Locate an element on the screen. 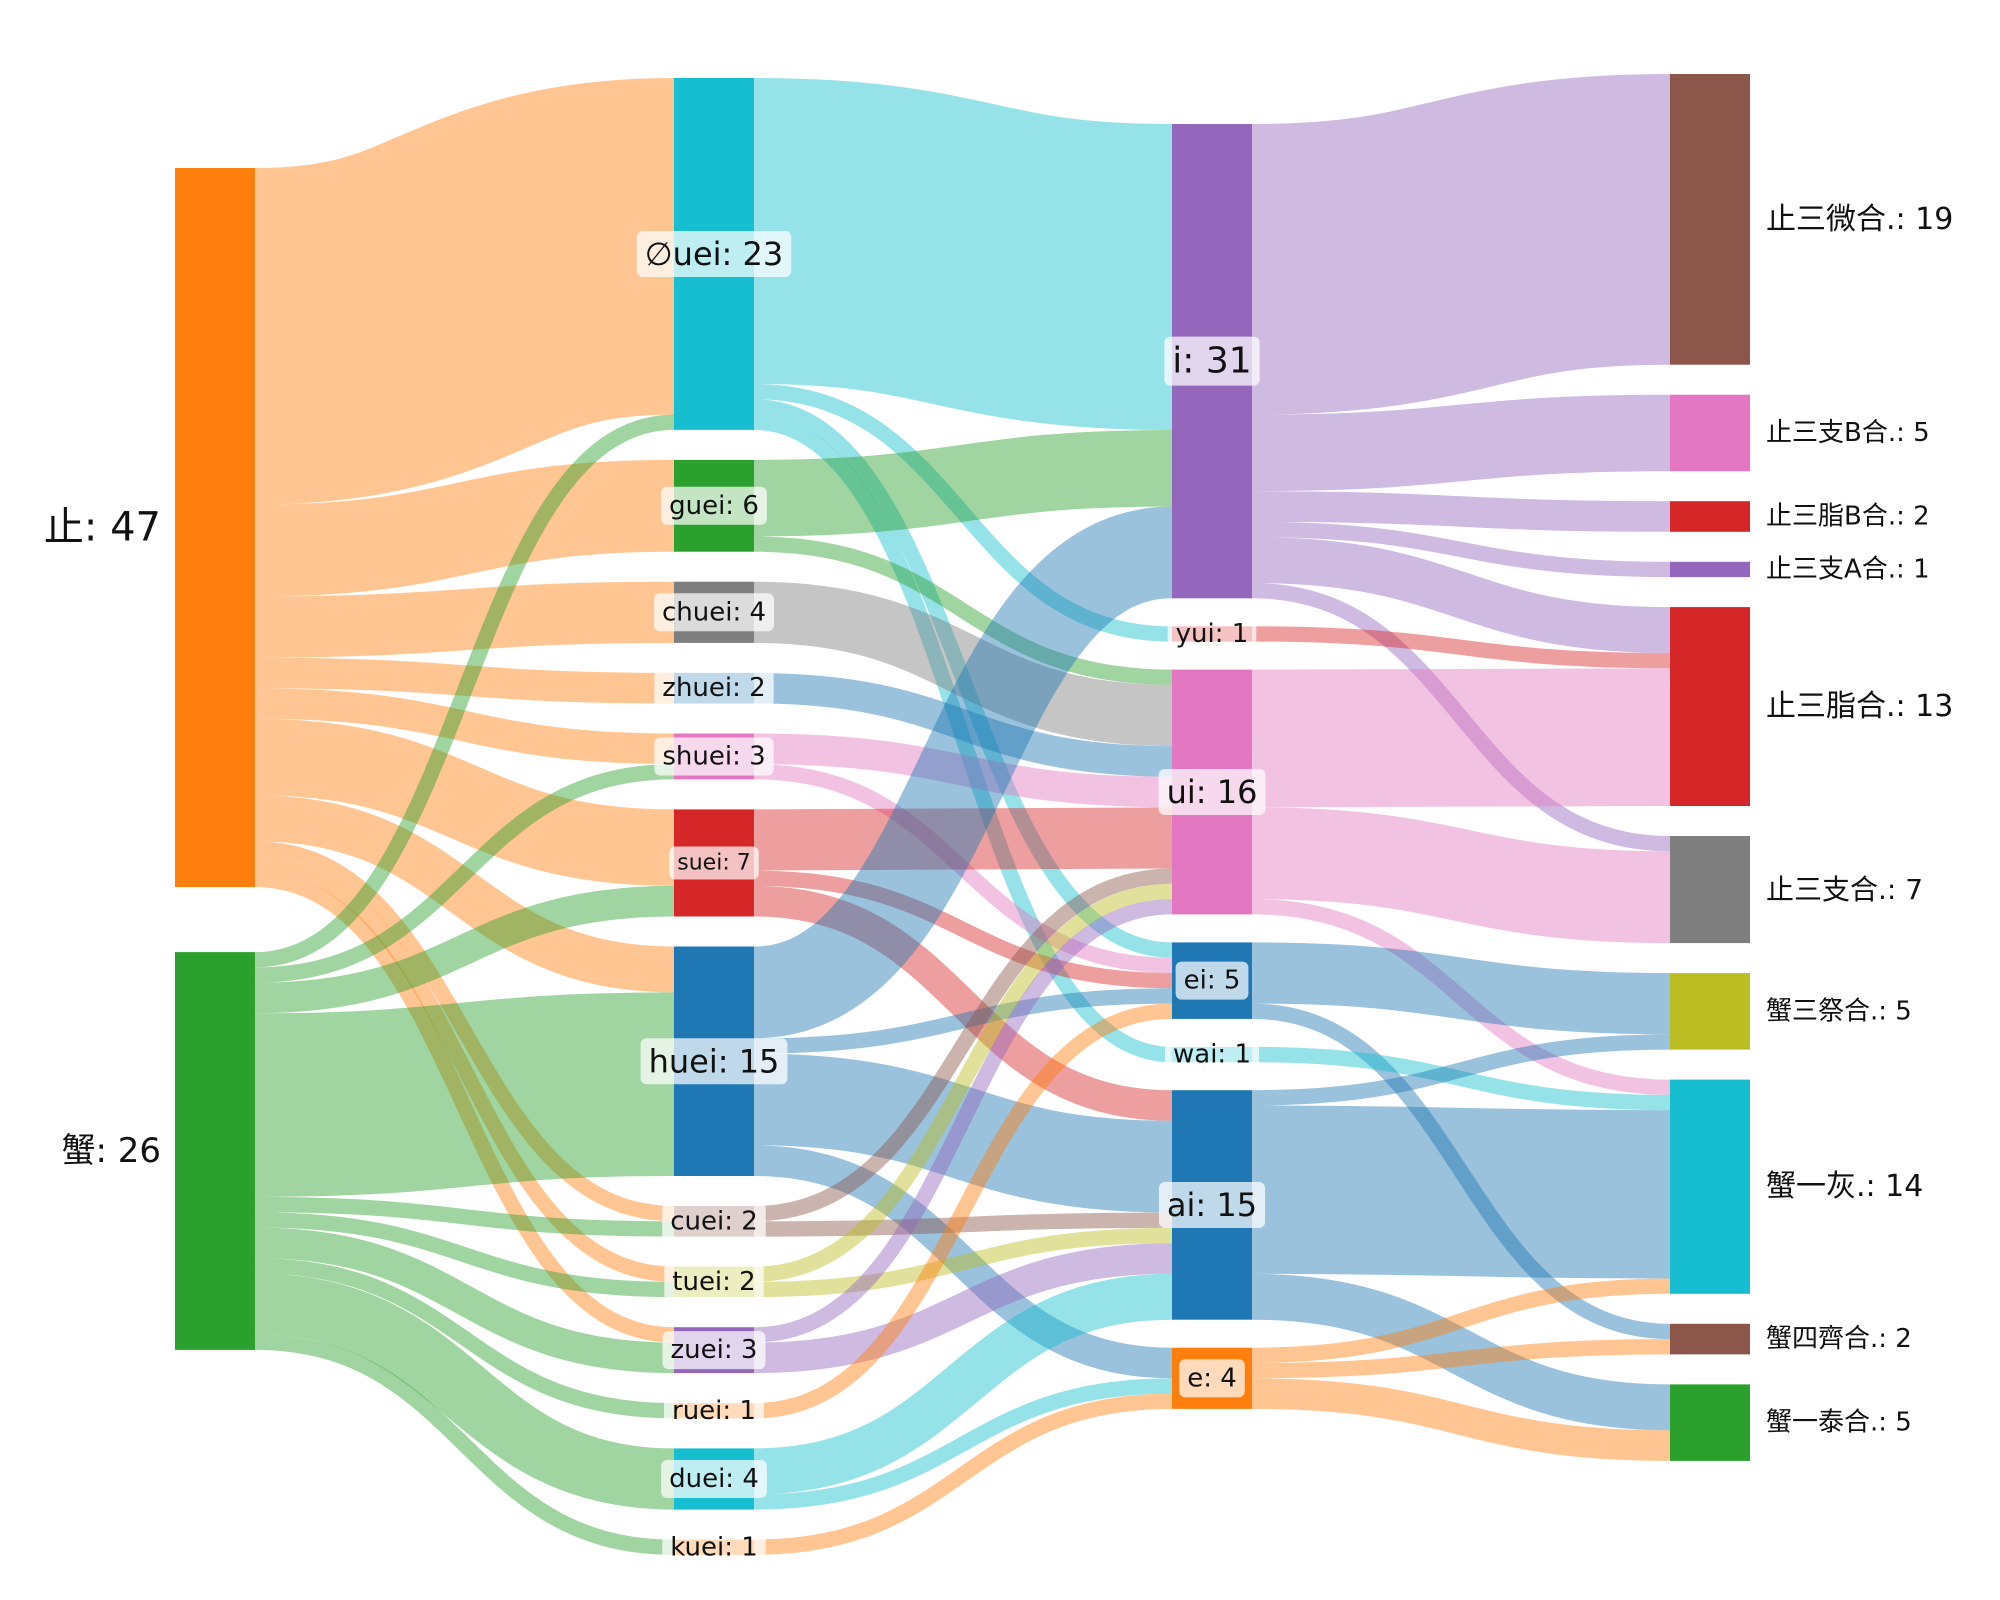 The height and width of the screenshot is (1600, 2000). link-ruei-to-ei is located at coordinates (963, 1211).